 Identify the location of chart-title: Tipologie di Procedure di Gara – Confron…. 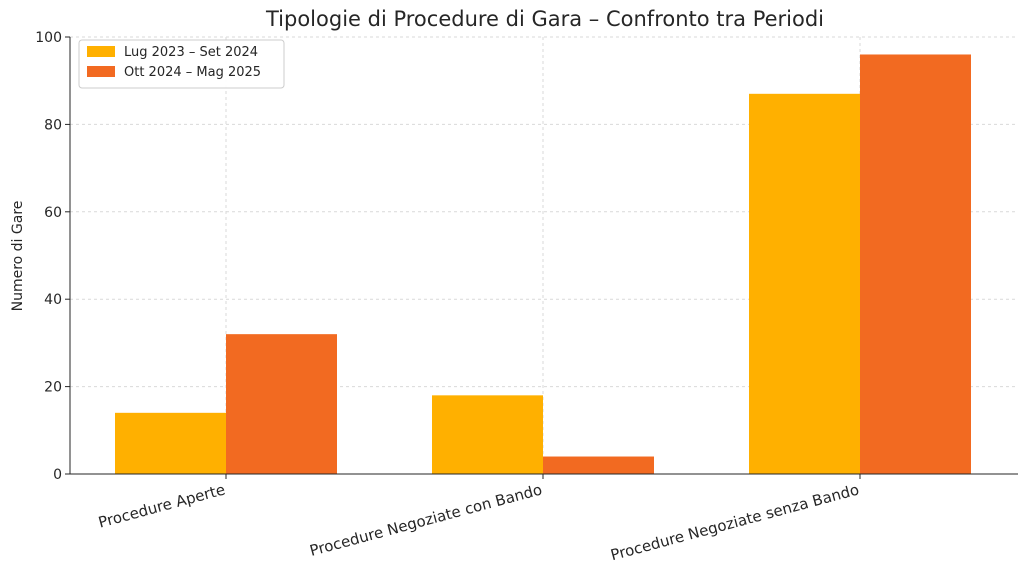
(544, 19).